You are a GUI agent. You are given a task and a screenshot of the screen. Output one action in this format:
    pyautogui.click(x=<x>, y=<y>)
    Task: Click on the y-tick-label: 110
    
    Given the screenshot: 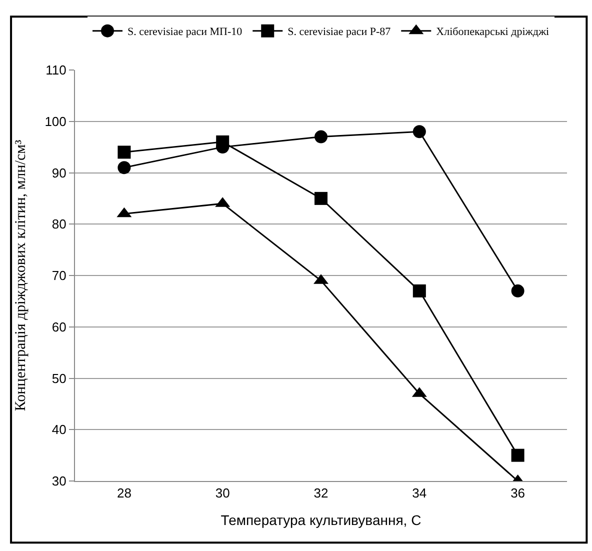 What is the action you would take?
    pyautogui.click(x=56, y=70)
    